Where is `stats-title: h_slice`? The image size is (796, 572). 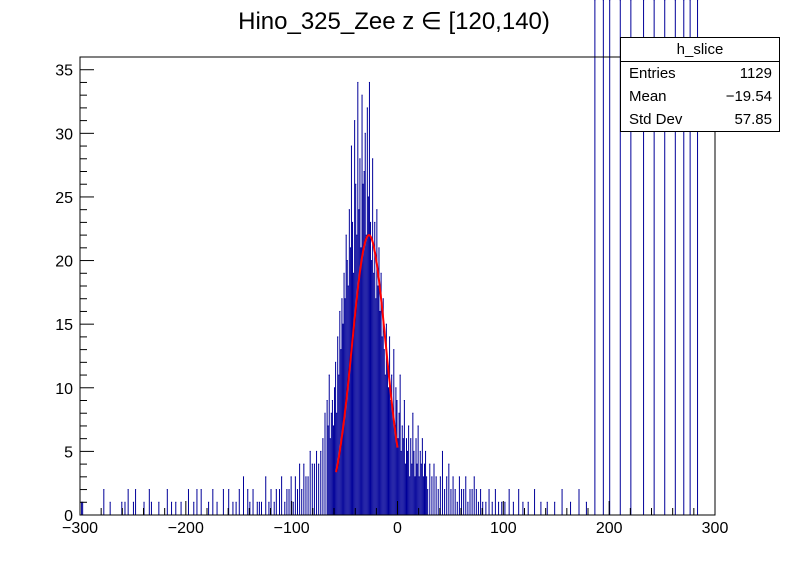
stats-title: h_slice is located at coordinates (700, 50).